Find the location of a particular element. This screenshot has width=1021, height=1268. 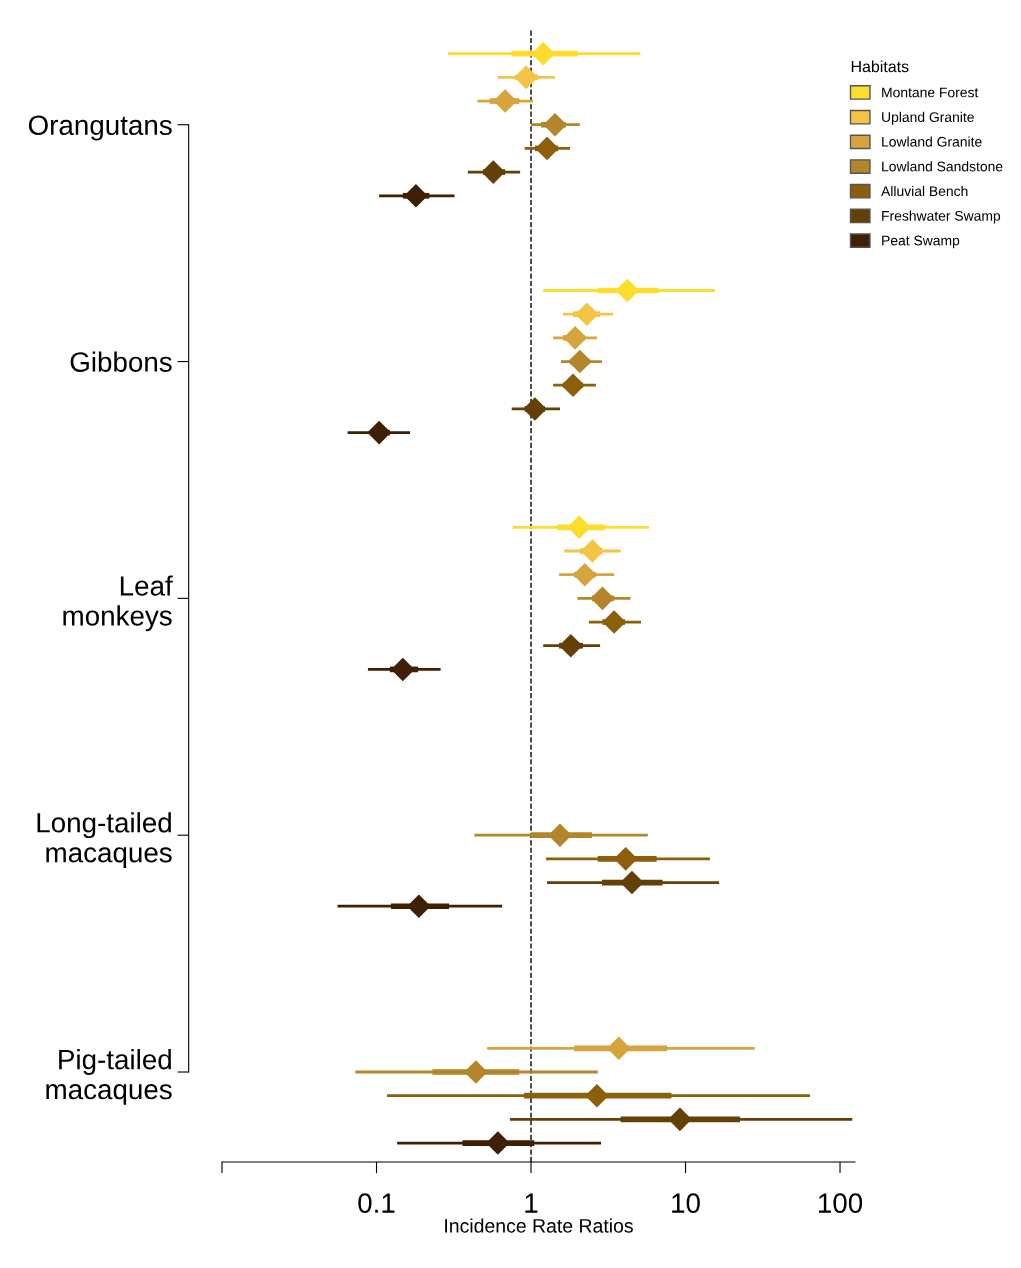

x-tick-label: 10 is located at coordinates (686, 1203).